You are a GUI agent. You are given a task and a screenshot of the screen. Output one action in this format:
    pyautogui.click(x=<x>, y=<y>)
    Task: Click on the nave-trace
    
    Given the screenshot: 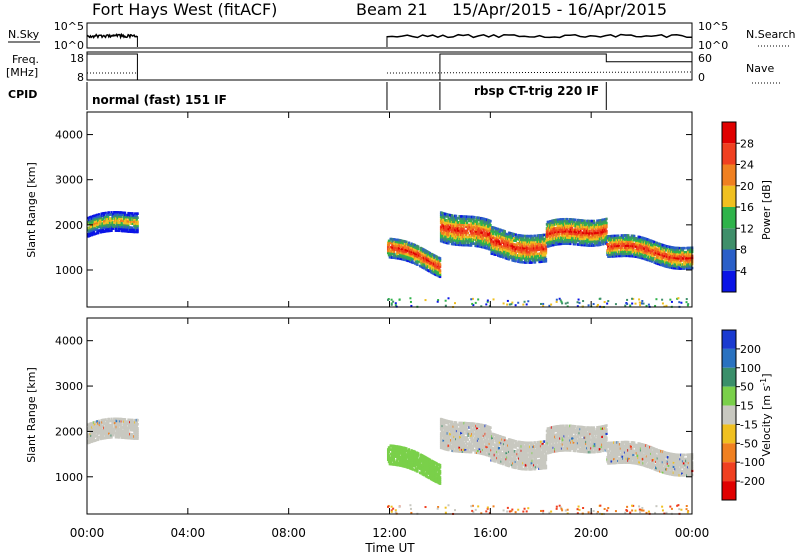 What is the action you would take?
    pyautogui.click(x=539, y=72)
    